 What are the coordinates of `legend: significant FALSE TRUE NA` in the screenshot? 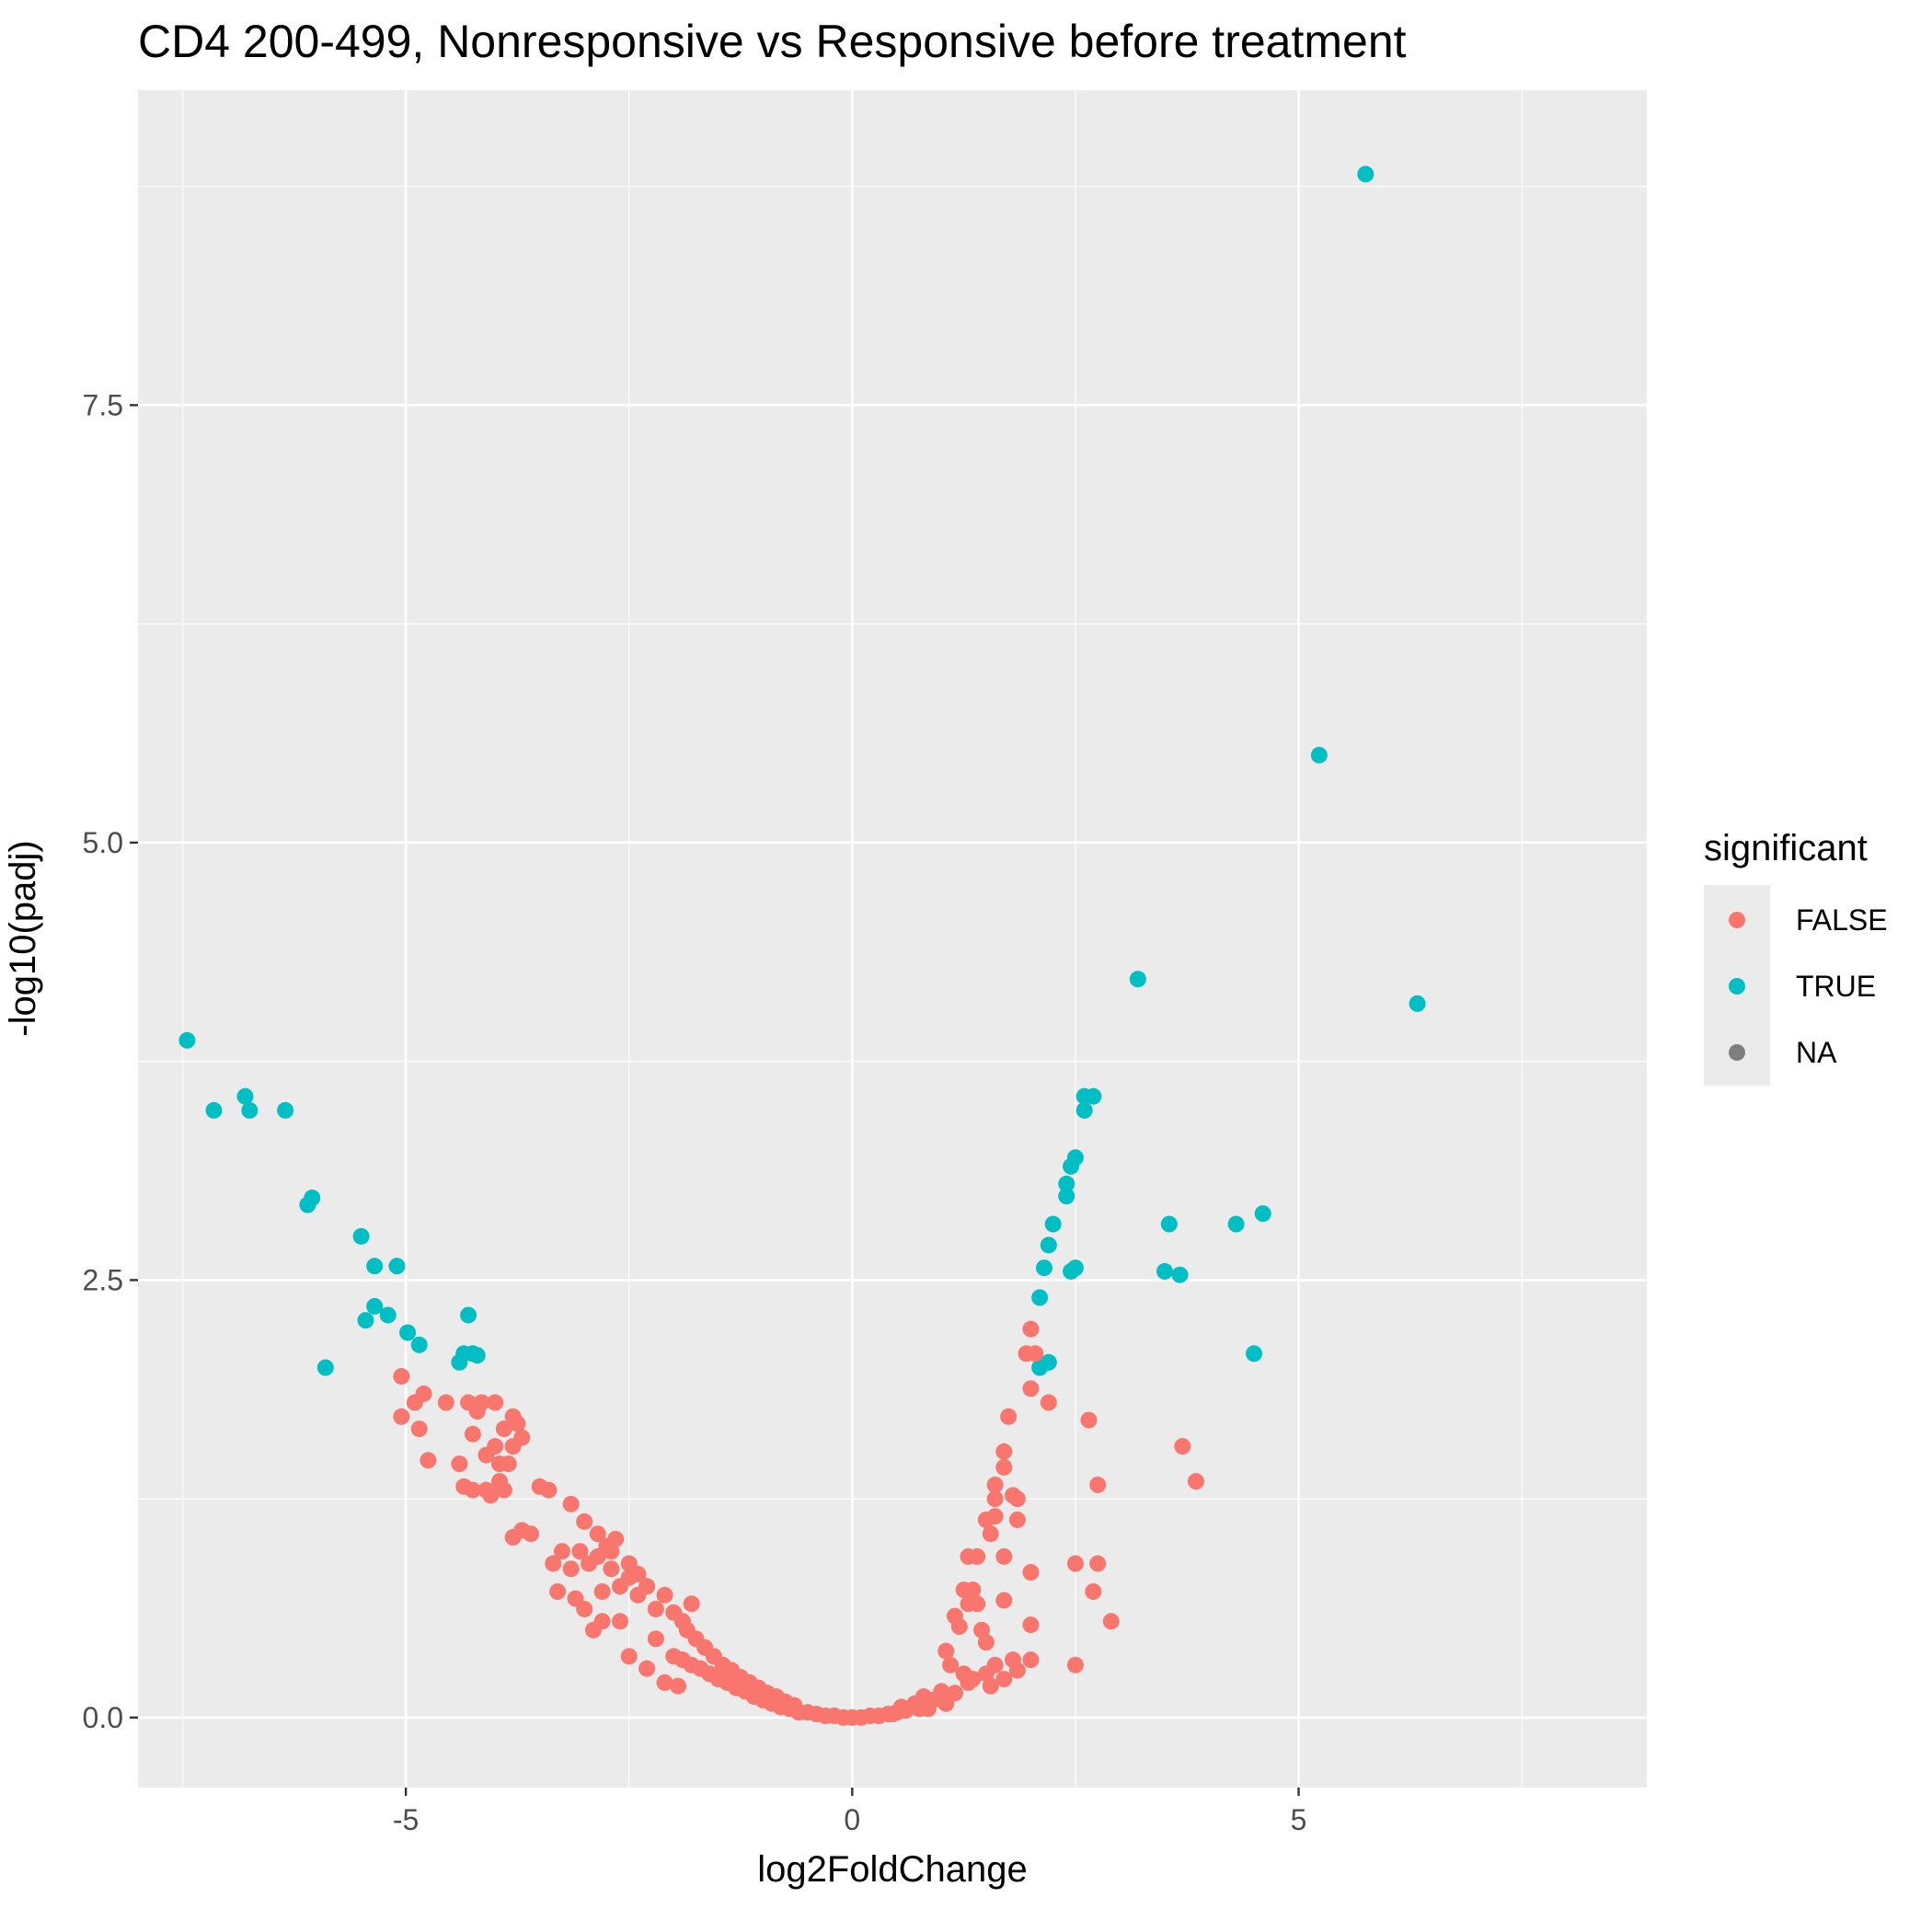 It's located at (1796, 957).